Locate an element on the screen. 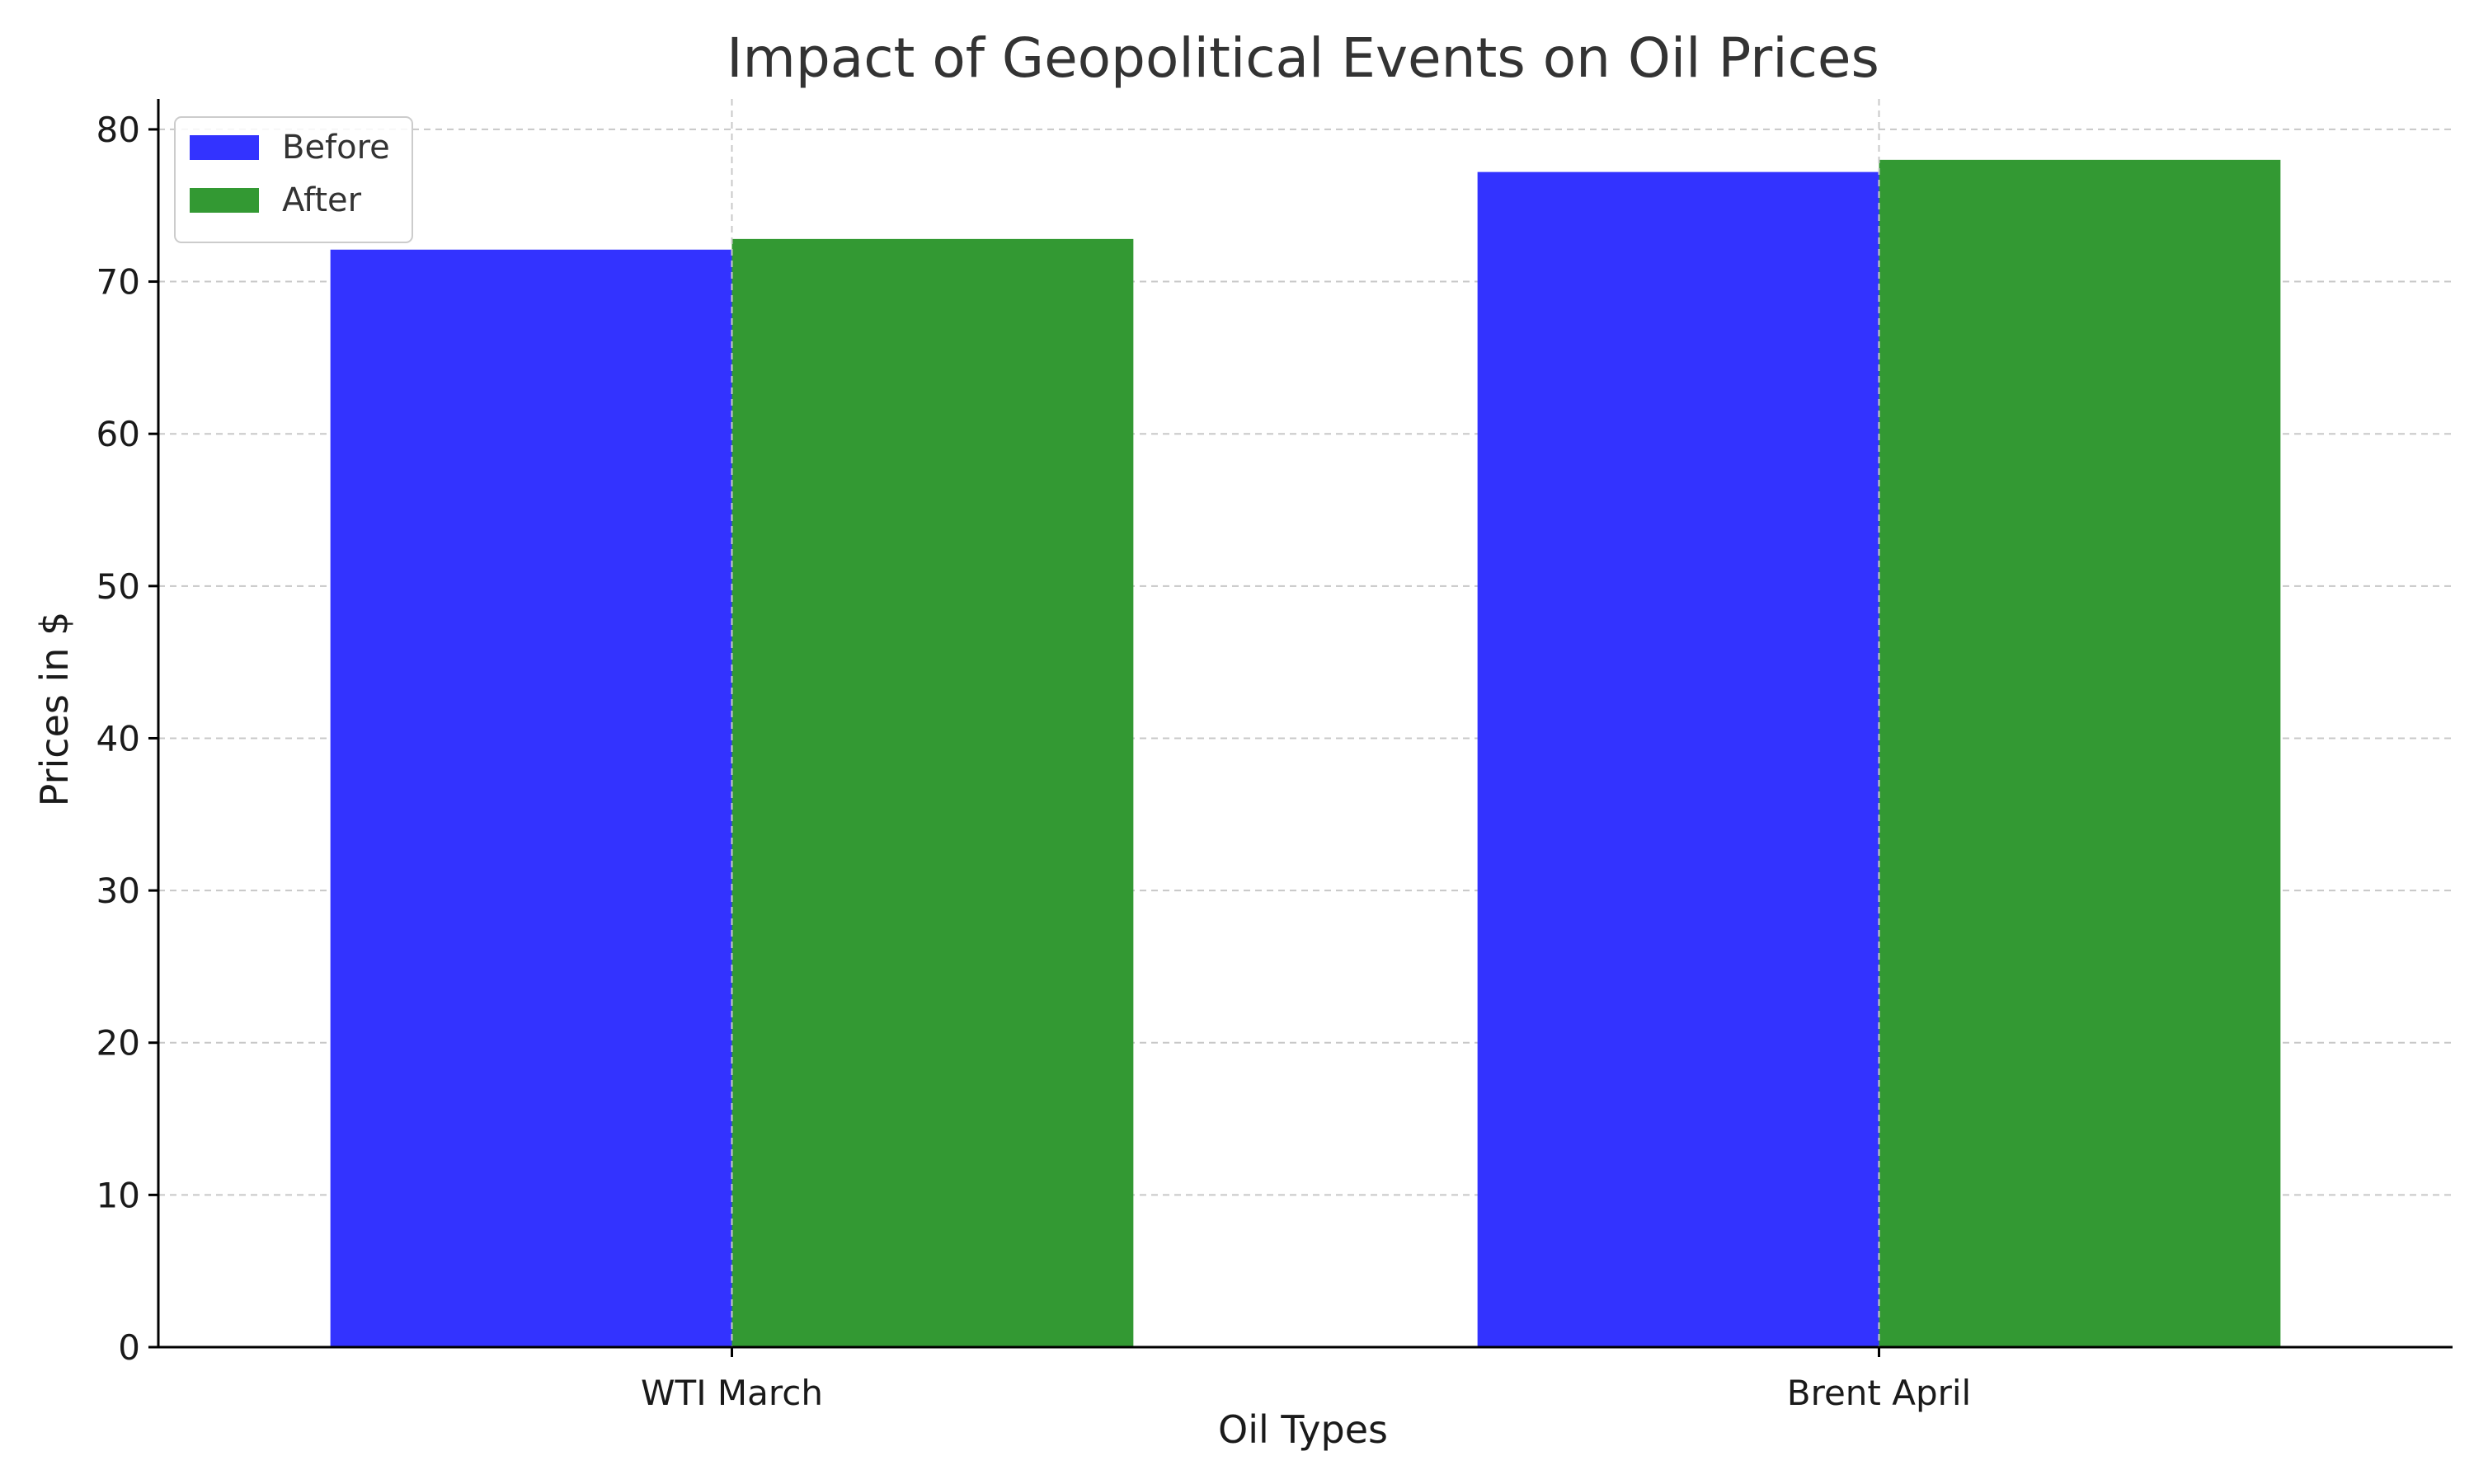  x-tick-label: WTI March is located at coordinates (732, 1393).